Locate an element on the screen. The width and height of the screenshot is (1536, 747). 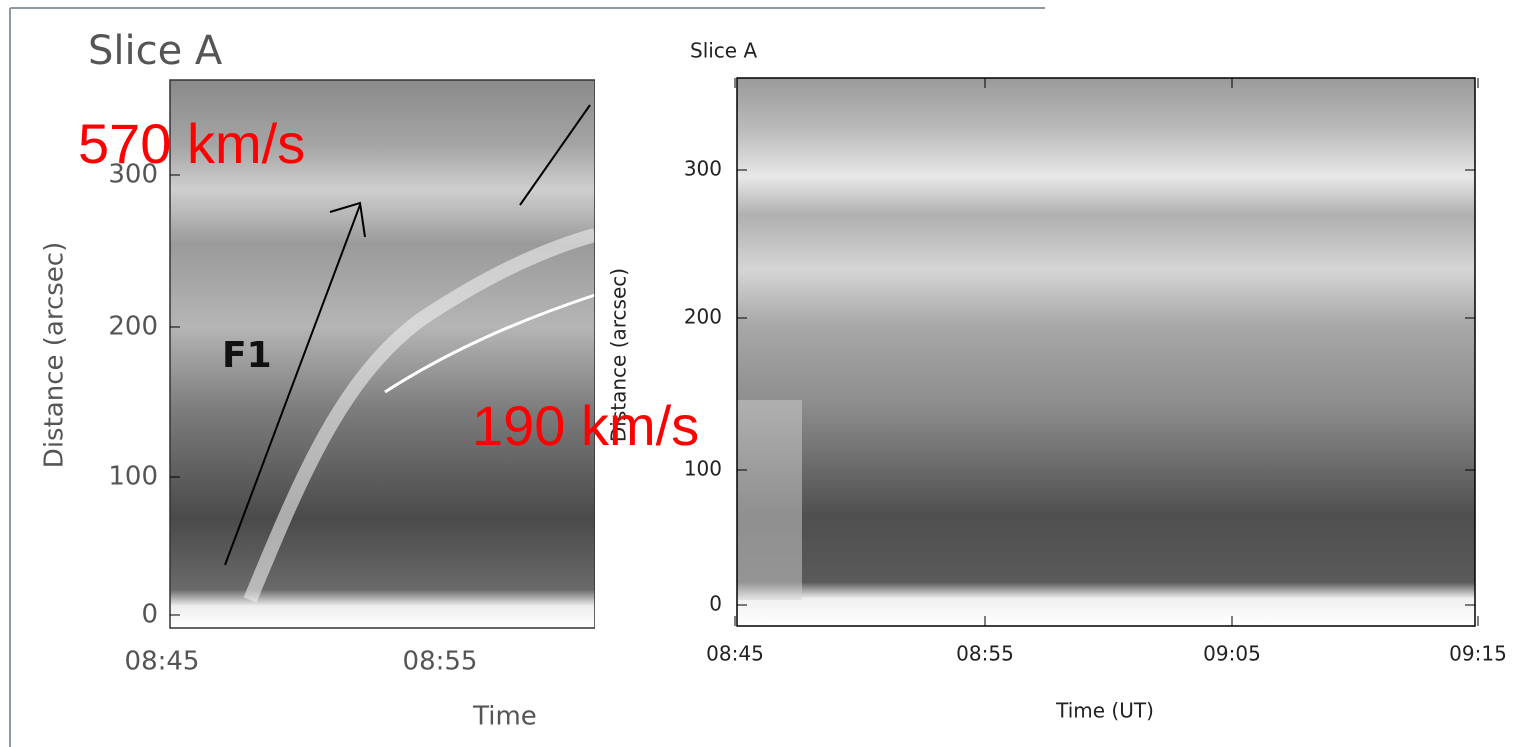
fit-line is located at coordinates (490, 343).